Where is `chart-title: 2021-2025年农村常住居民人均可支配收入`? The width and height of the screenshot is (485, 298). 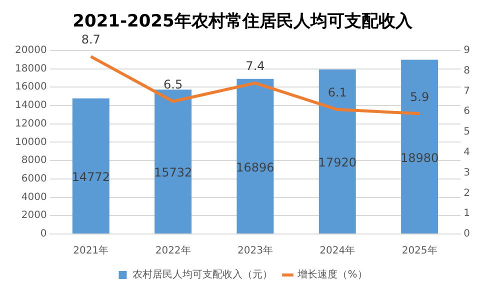
chart-title: 2021-2025年农村常住居民人均可支配收入 is located at coordinates (243, 22).